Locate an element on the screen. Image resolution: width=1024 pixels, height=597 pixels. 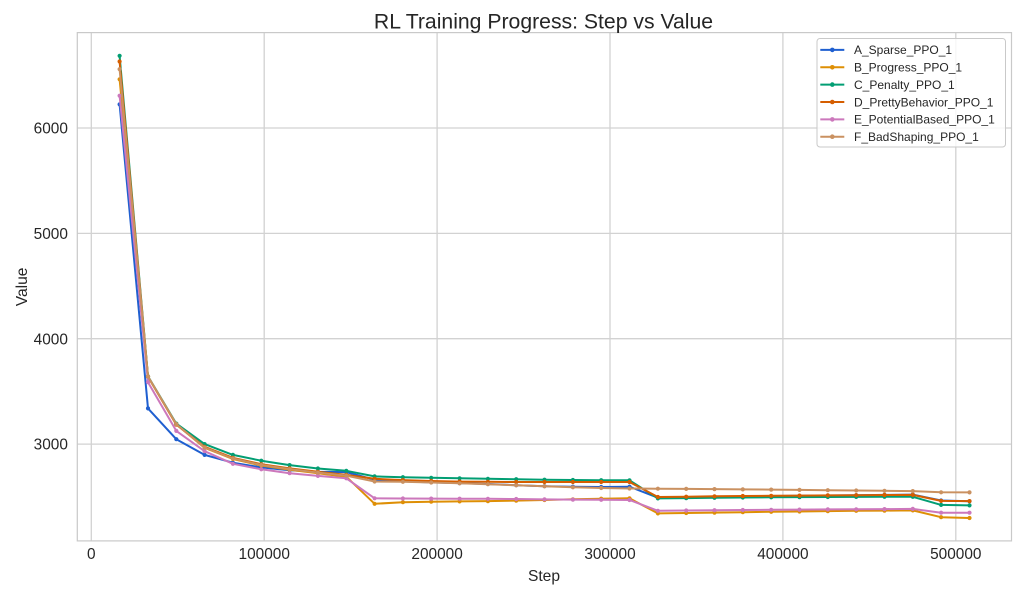
svg-text: 0 is located at coordinates (91, 554).